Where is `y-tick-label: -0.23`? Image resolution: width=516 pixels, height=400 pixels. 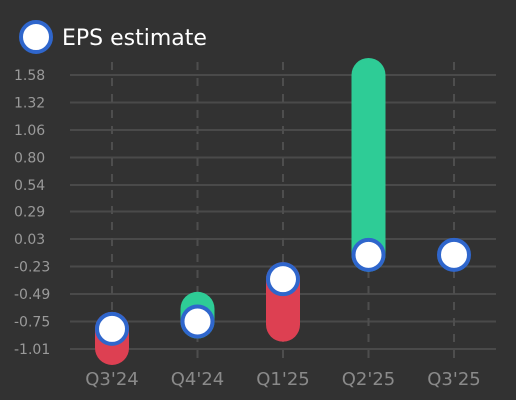
y-tick-label: -0.23 is located at coordinates (32, 267).